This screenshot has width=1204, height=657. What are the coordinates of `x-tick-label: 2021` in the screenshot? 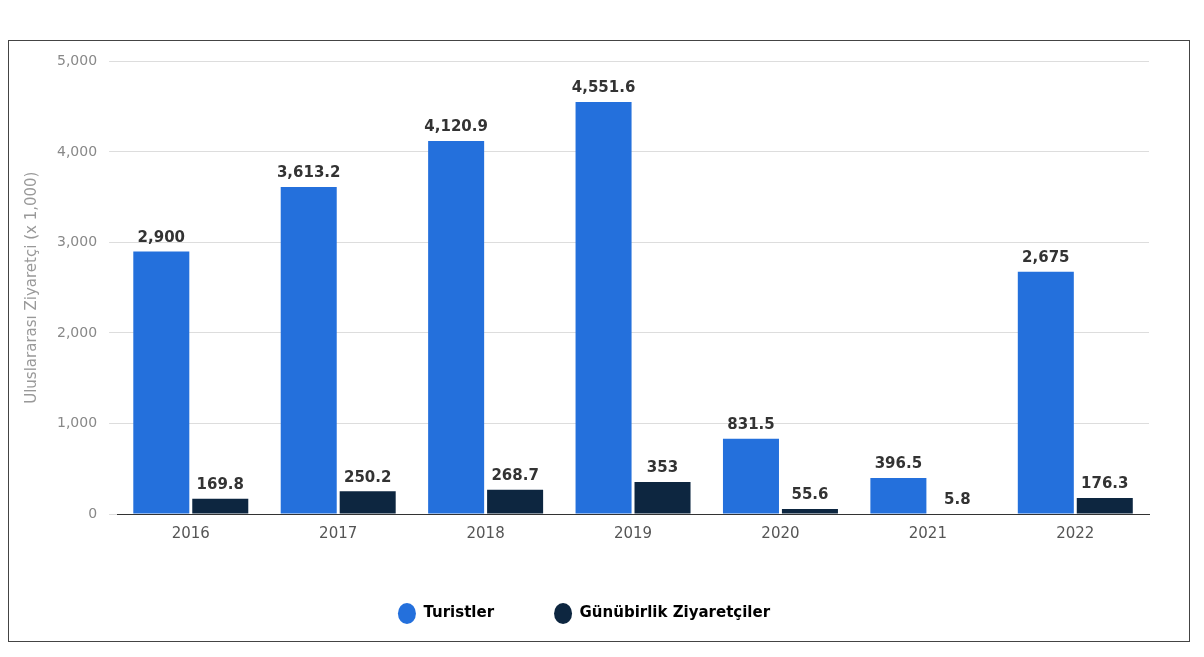 It's located at (927, 532).